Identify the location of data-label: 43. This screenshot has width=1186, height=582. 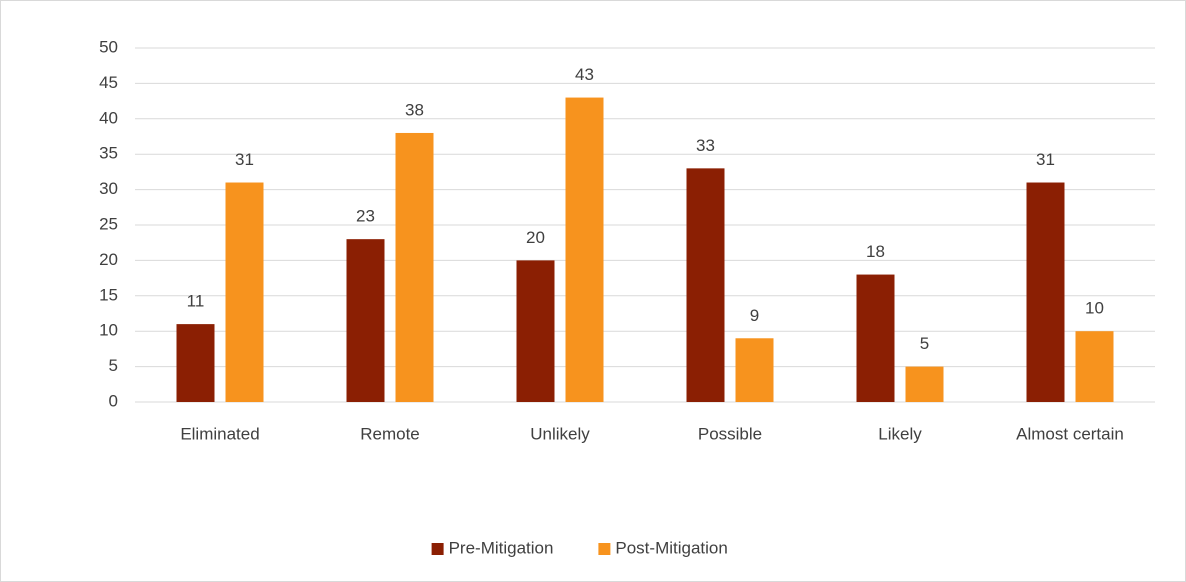
(584, 74).